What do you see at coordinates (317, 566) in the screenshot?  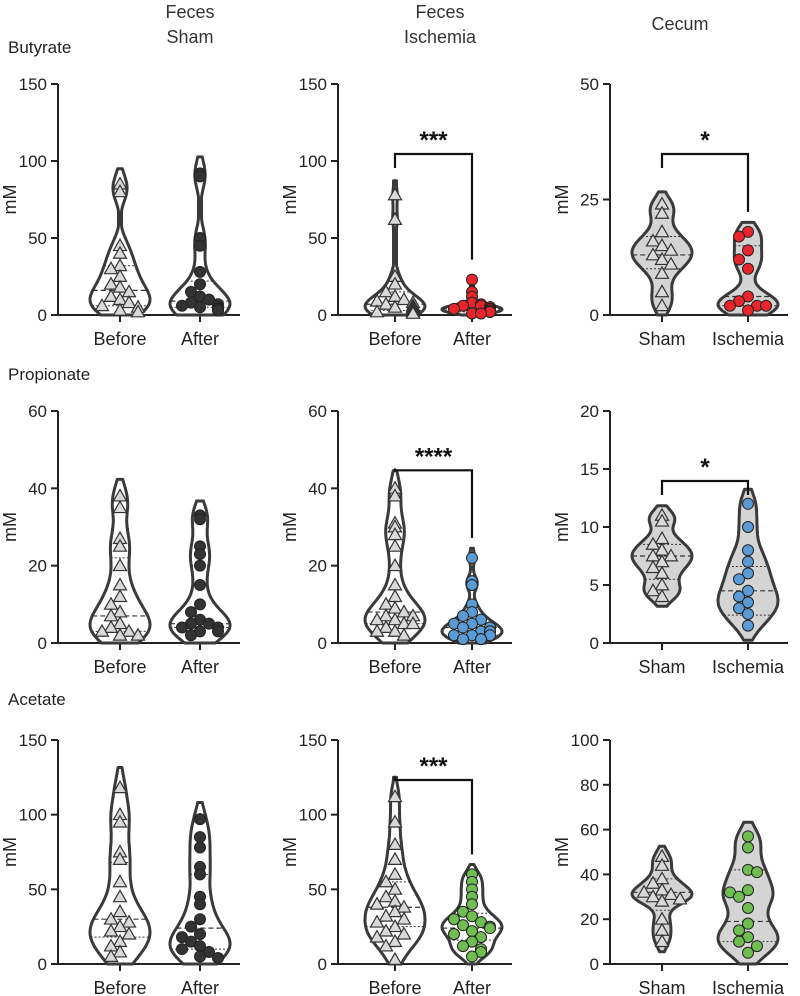 I see `y-tick-label: 20` at bounding box center [317, 566].